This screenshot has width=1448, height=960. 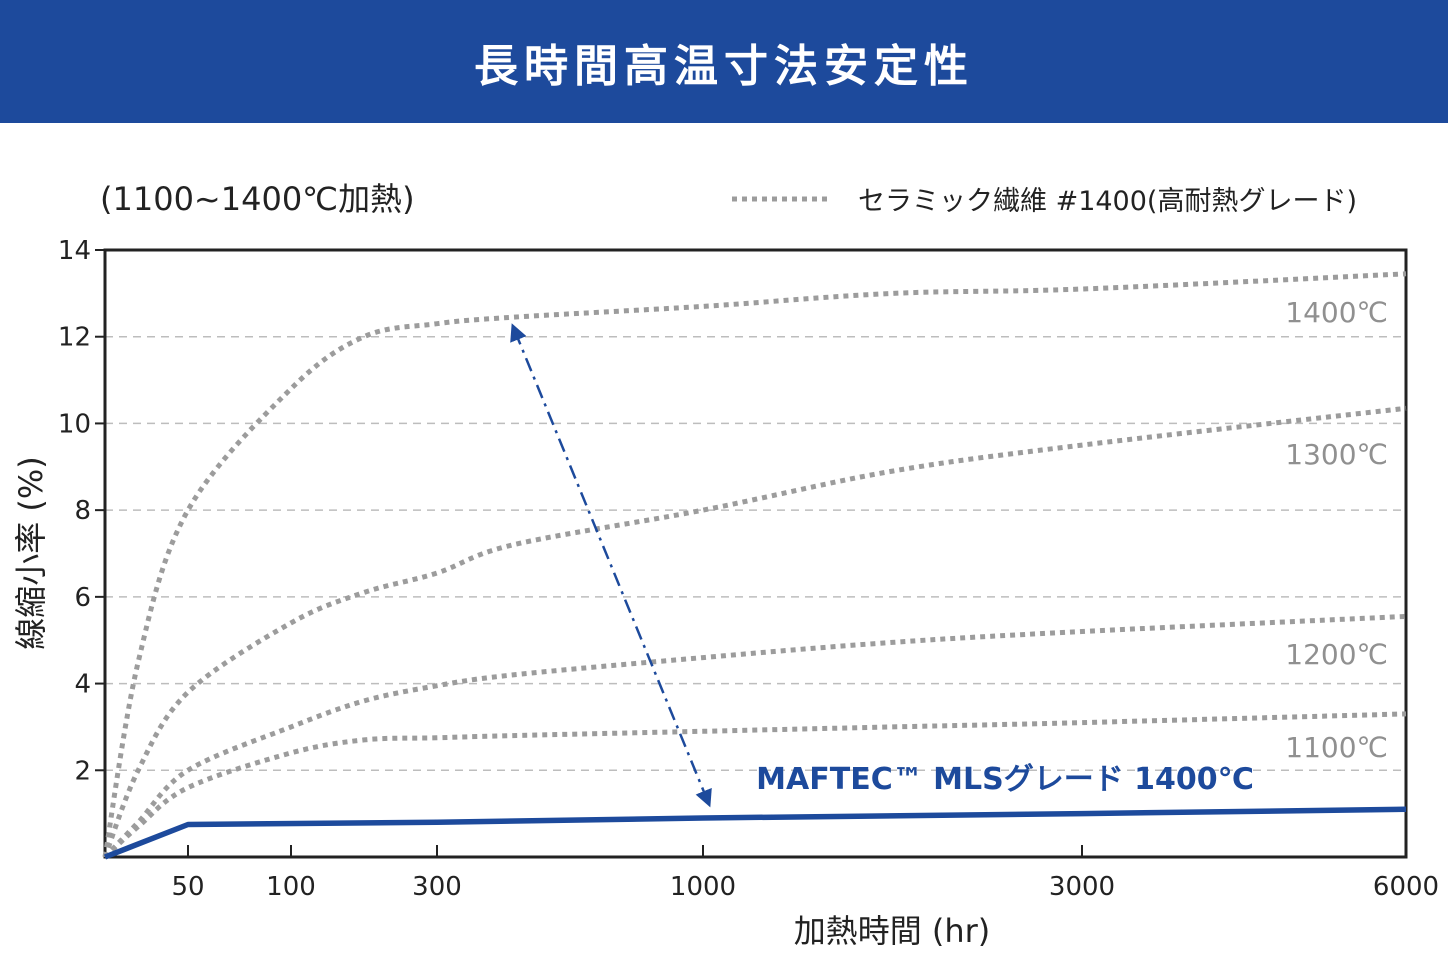 I want to click on title-banner: 長時間高温寸法安定性, so click(x=724, y=61).